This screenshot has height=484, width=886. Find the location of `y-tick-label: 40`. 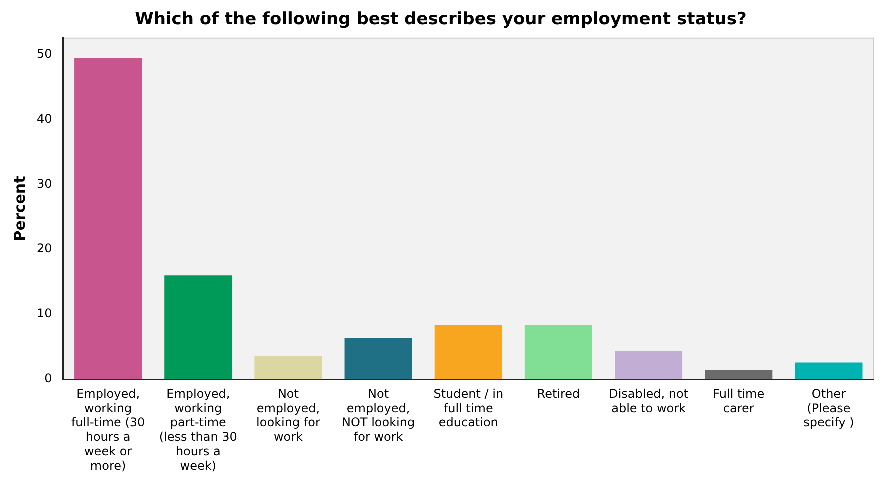

y-tick-label: 40 is located at coordinates (44, 119).